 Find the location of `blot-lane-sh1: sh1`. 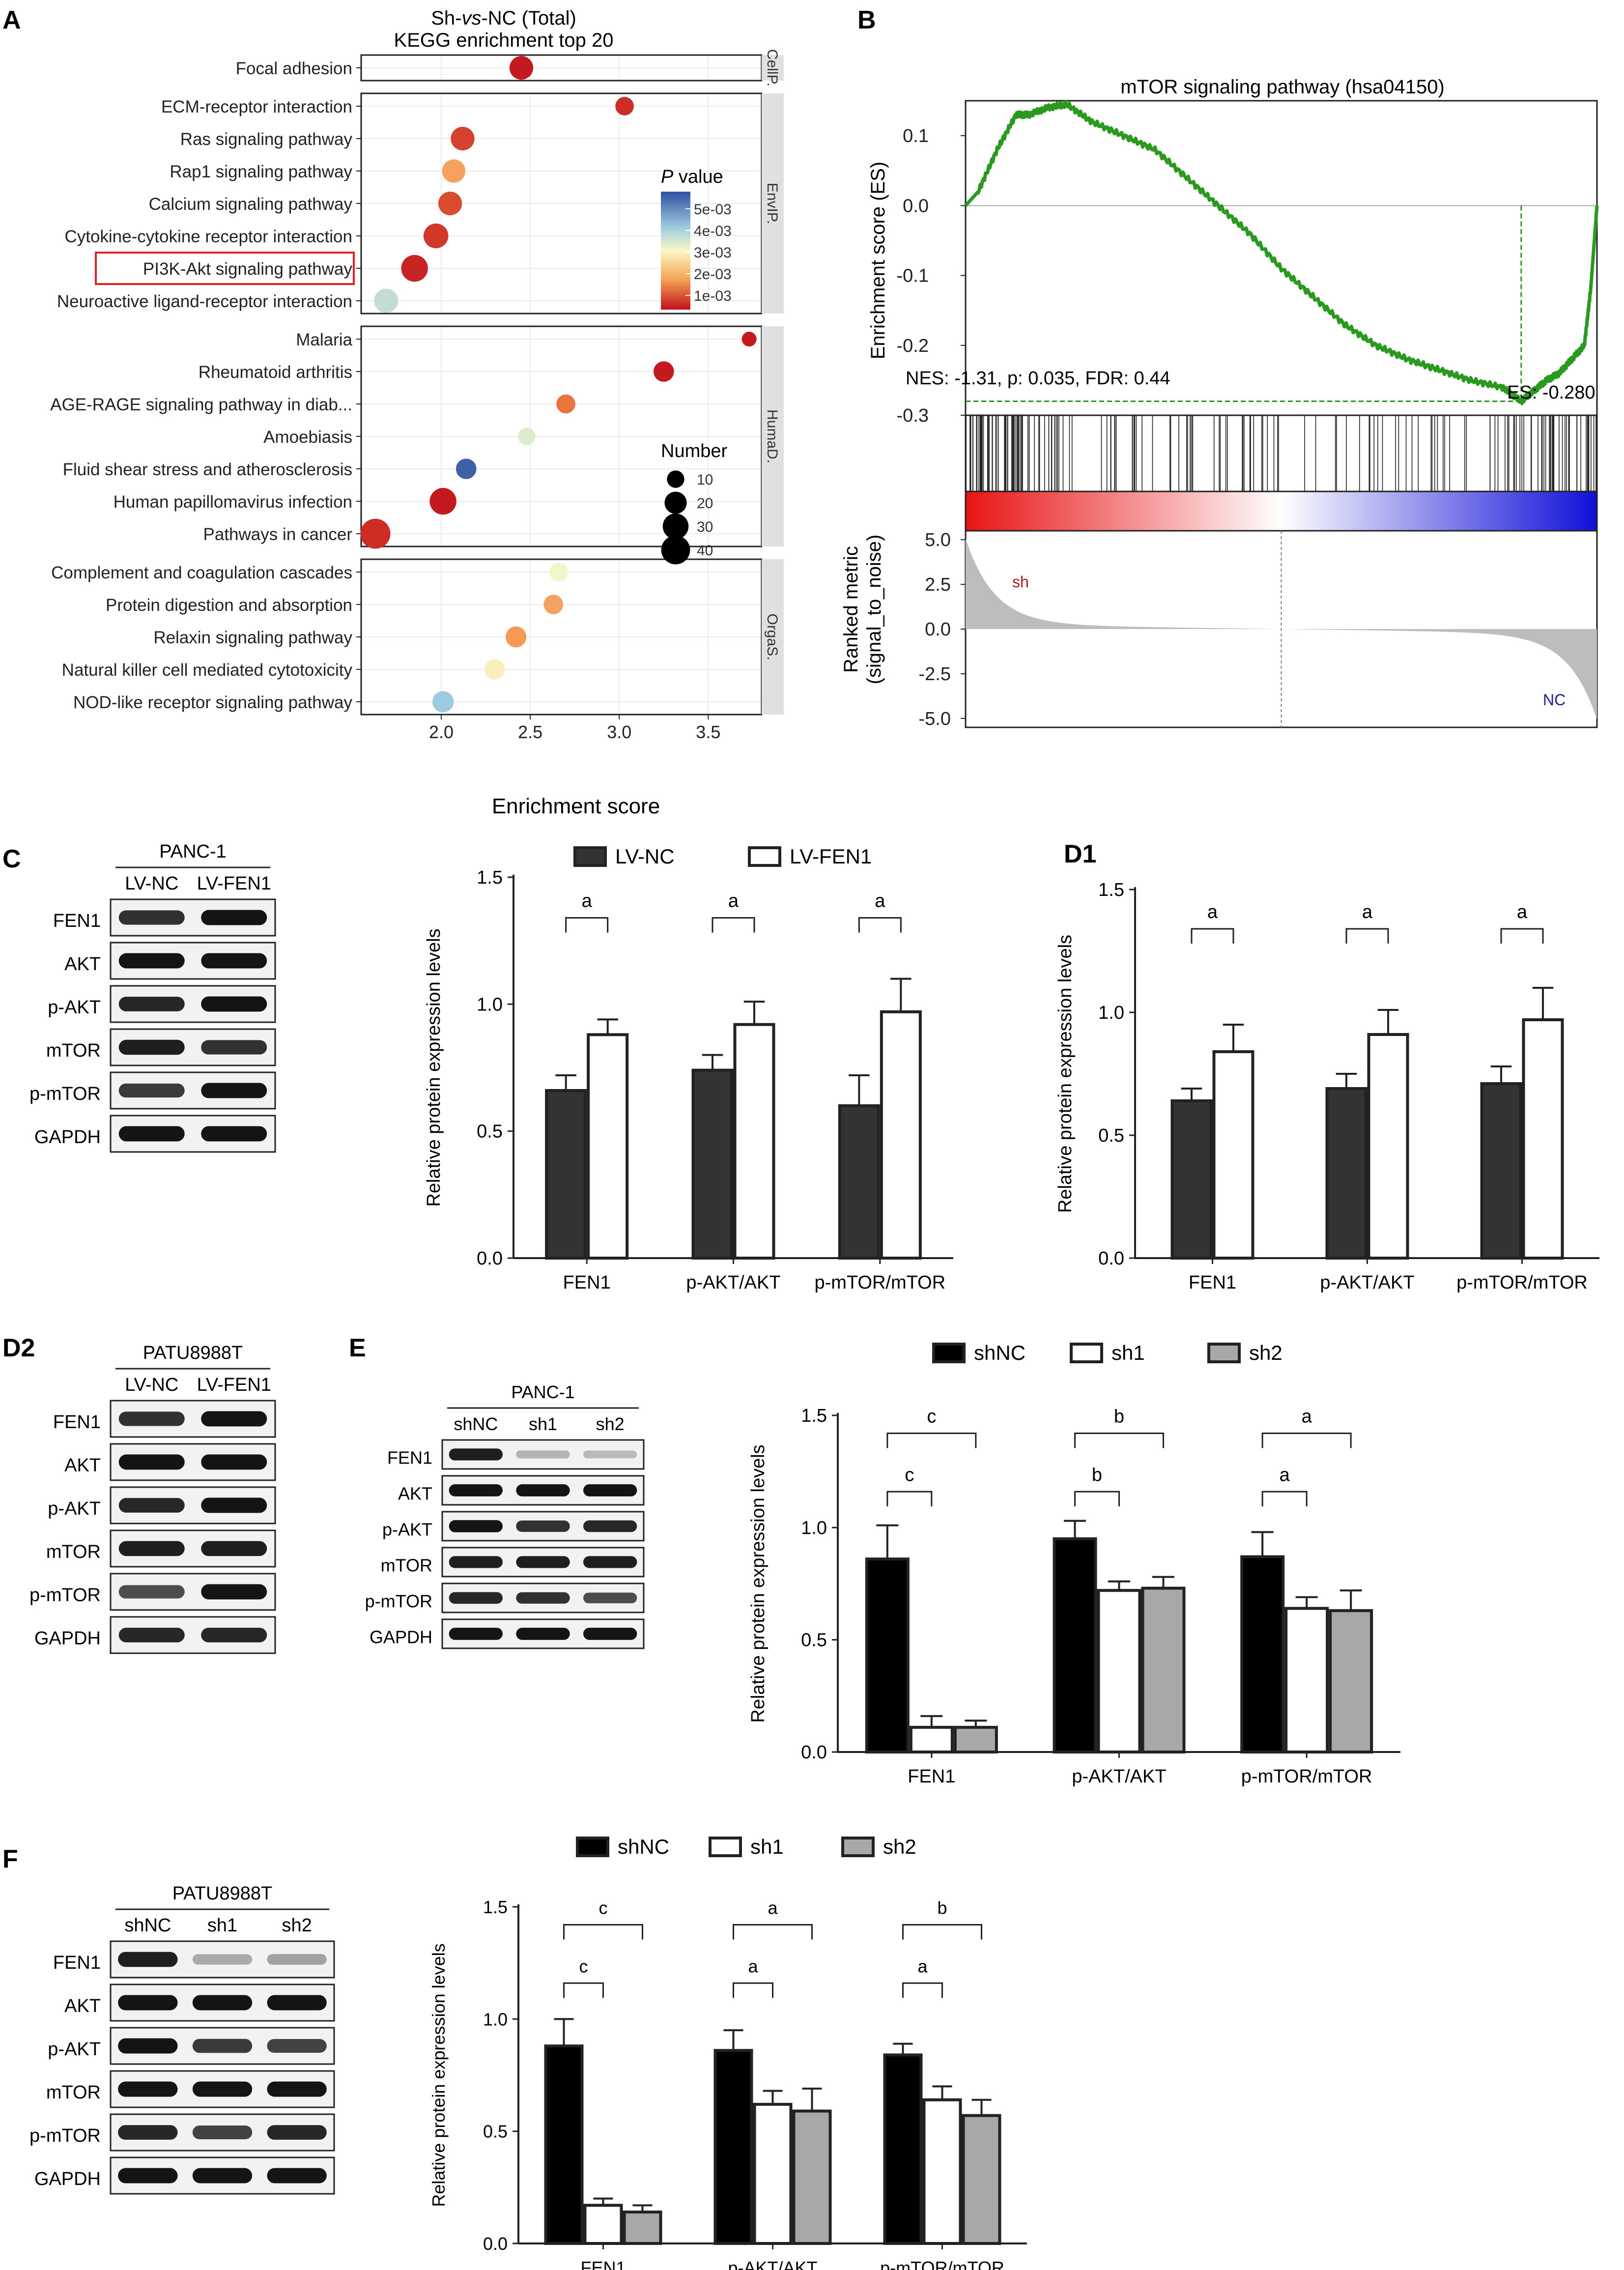

blot-lane-sh1: sh1 is located at coordinates (222, 1925).